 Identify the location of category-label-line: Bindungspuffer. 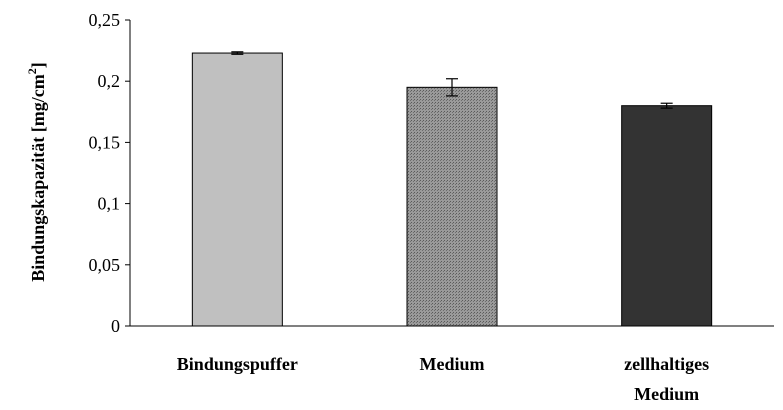
(237, 364).